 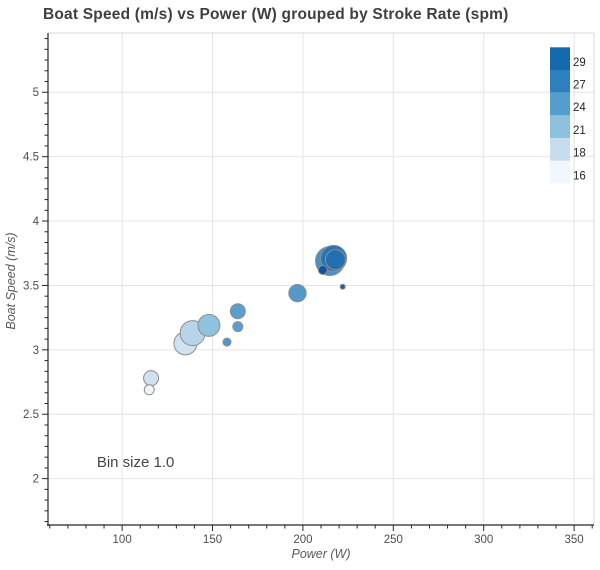 What do you see at coordinates (321, 554) in the screenshot?
I see `x-axis-label: Power (W)` at bounding box center [321, 554].